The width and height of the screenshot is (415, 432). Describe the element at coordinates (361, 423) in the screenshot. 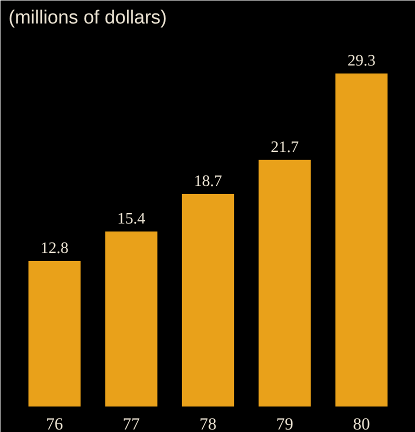

I see `x-tick-label: 80` at that location.